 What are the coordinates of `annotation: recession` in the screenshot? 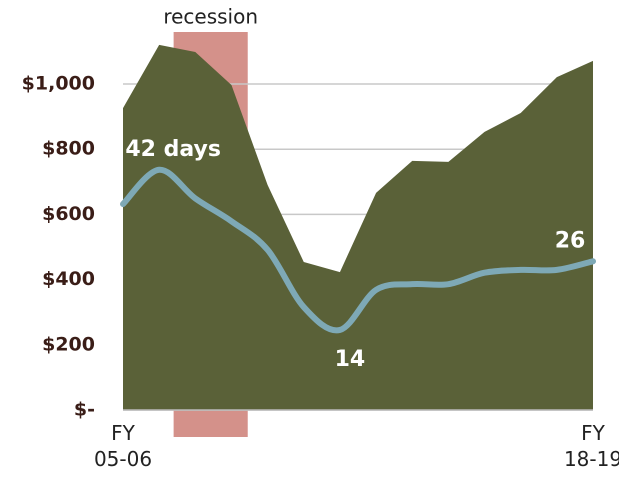 It's located at (210, 17).